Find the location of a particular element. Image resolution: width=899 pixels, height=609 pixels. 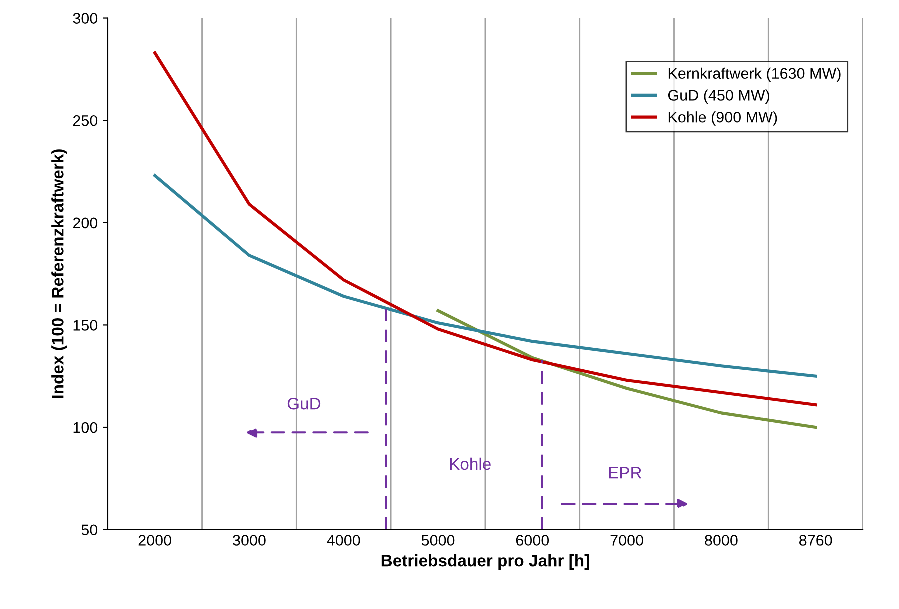

x-tick-label: 7000 is located at coordinates (627, 540).